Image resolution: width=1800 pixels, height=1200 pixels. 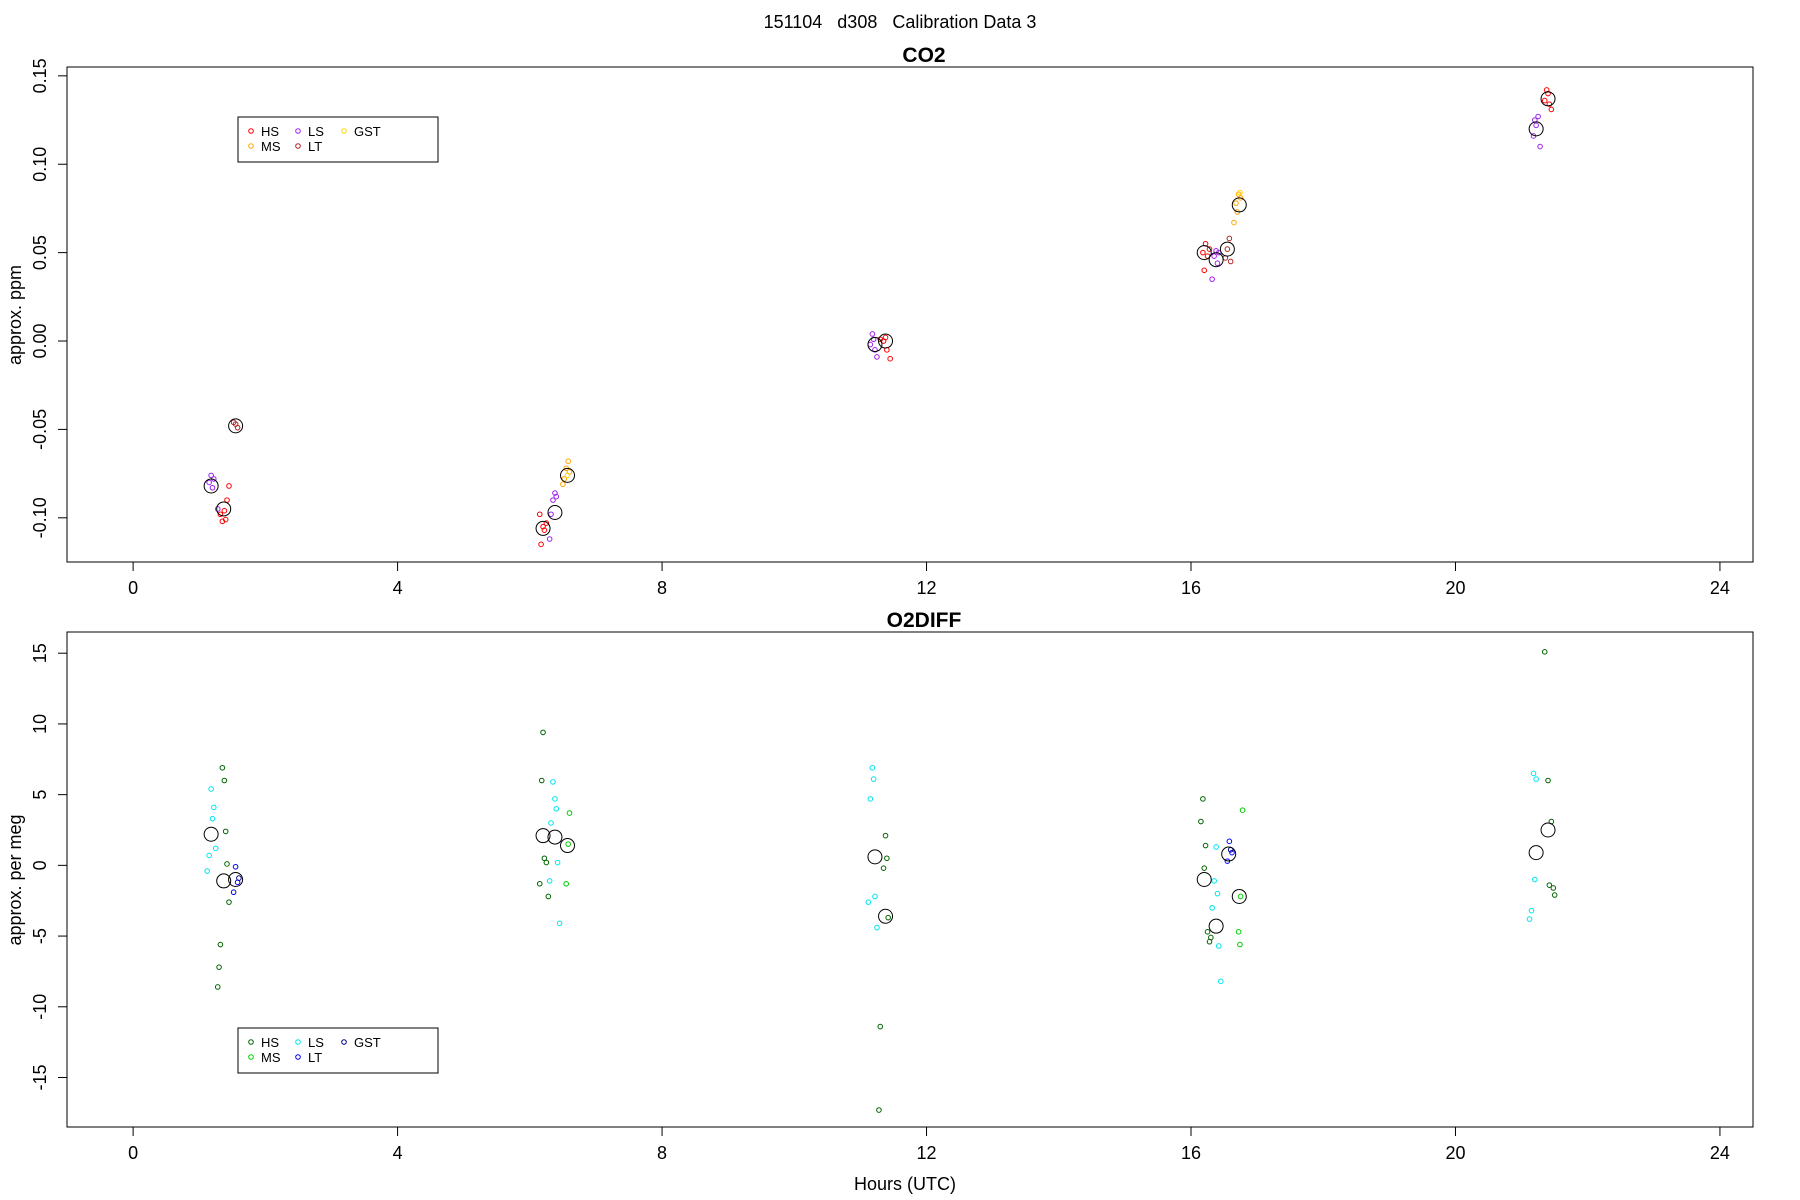 I want to click on o2diff-y-axis: -15 -10 -5 0 5 10 15, so click(x=49, y=867).